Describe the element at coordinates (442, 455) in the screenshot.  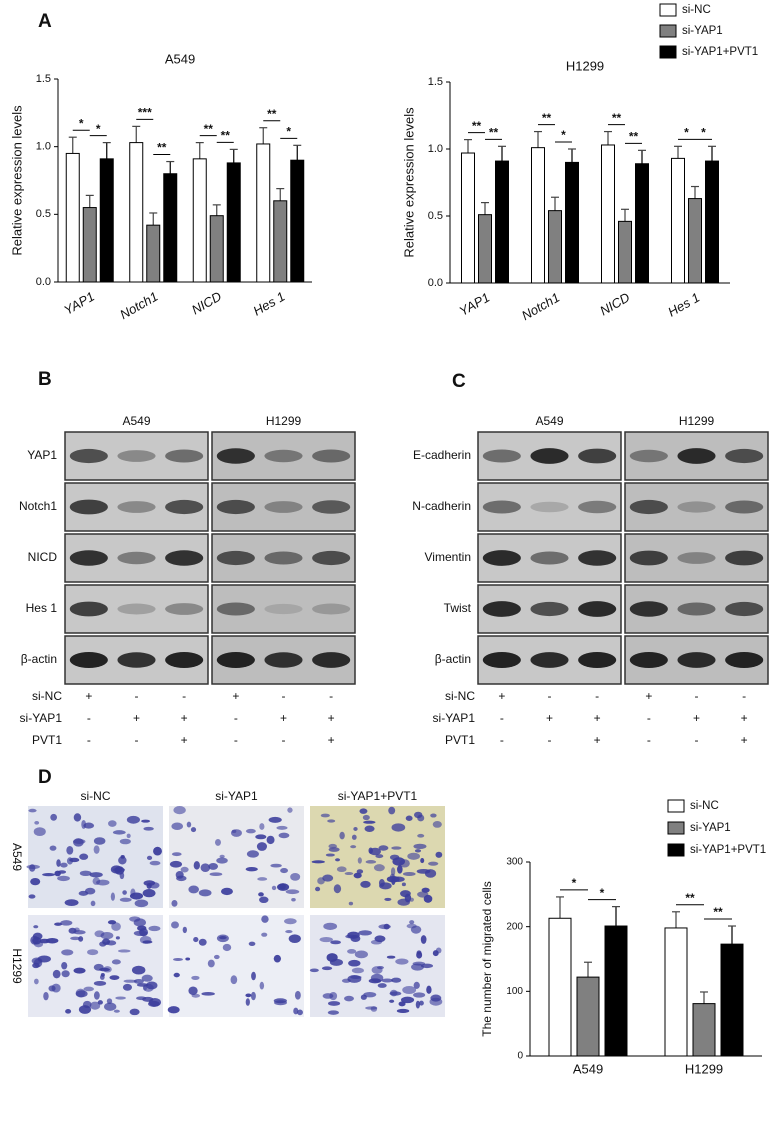
I see `protein-label: E-cadherin` at that location.